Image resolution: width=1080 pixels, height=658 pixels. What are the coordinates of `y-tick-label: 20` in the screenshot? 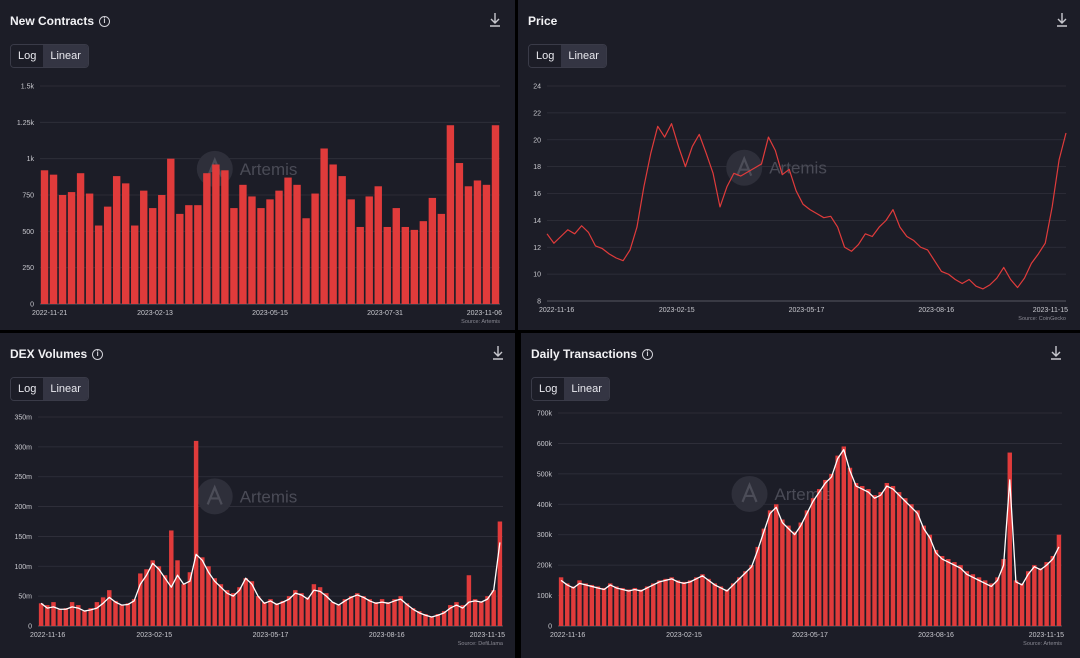 It's located at (537, 140).